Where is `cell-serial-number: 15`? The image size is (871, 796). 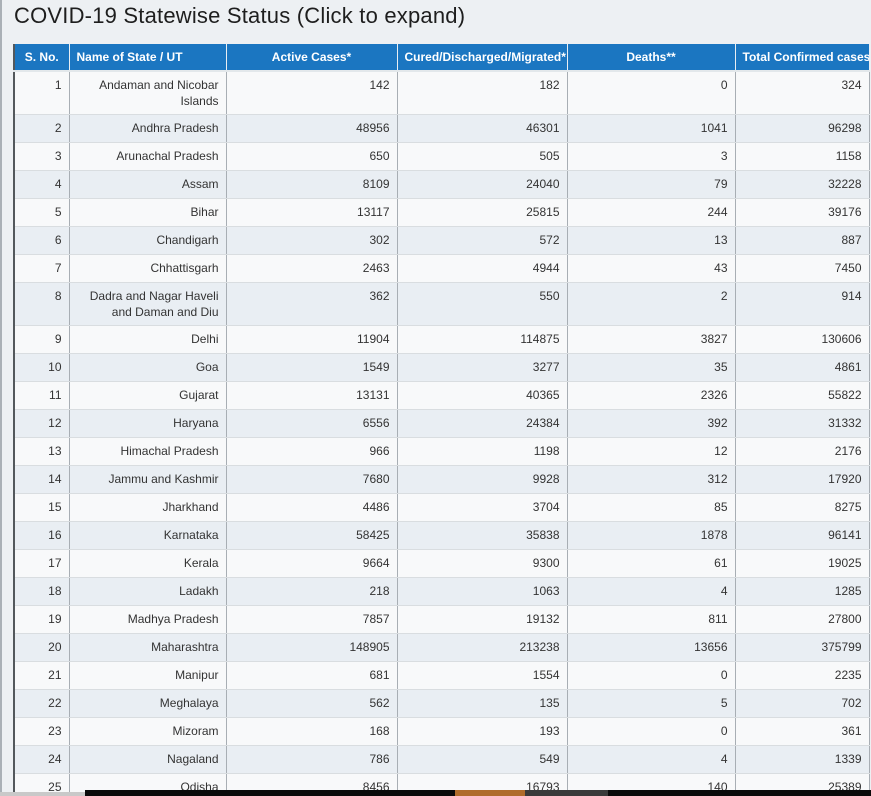
cell-serial-number: 15 is located at coordinates (42, 507).